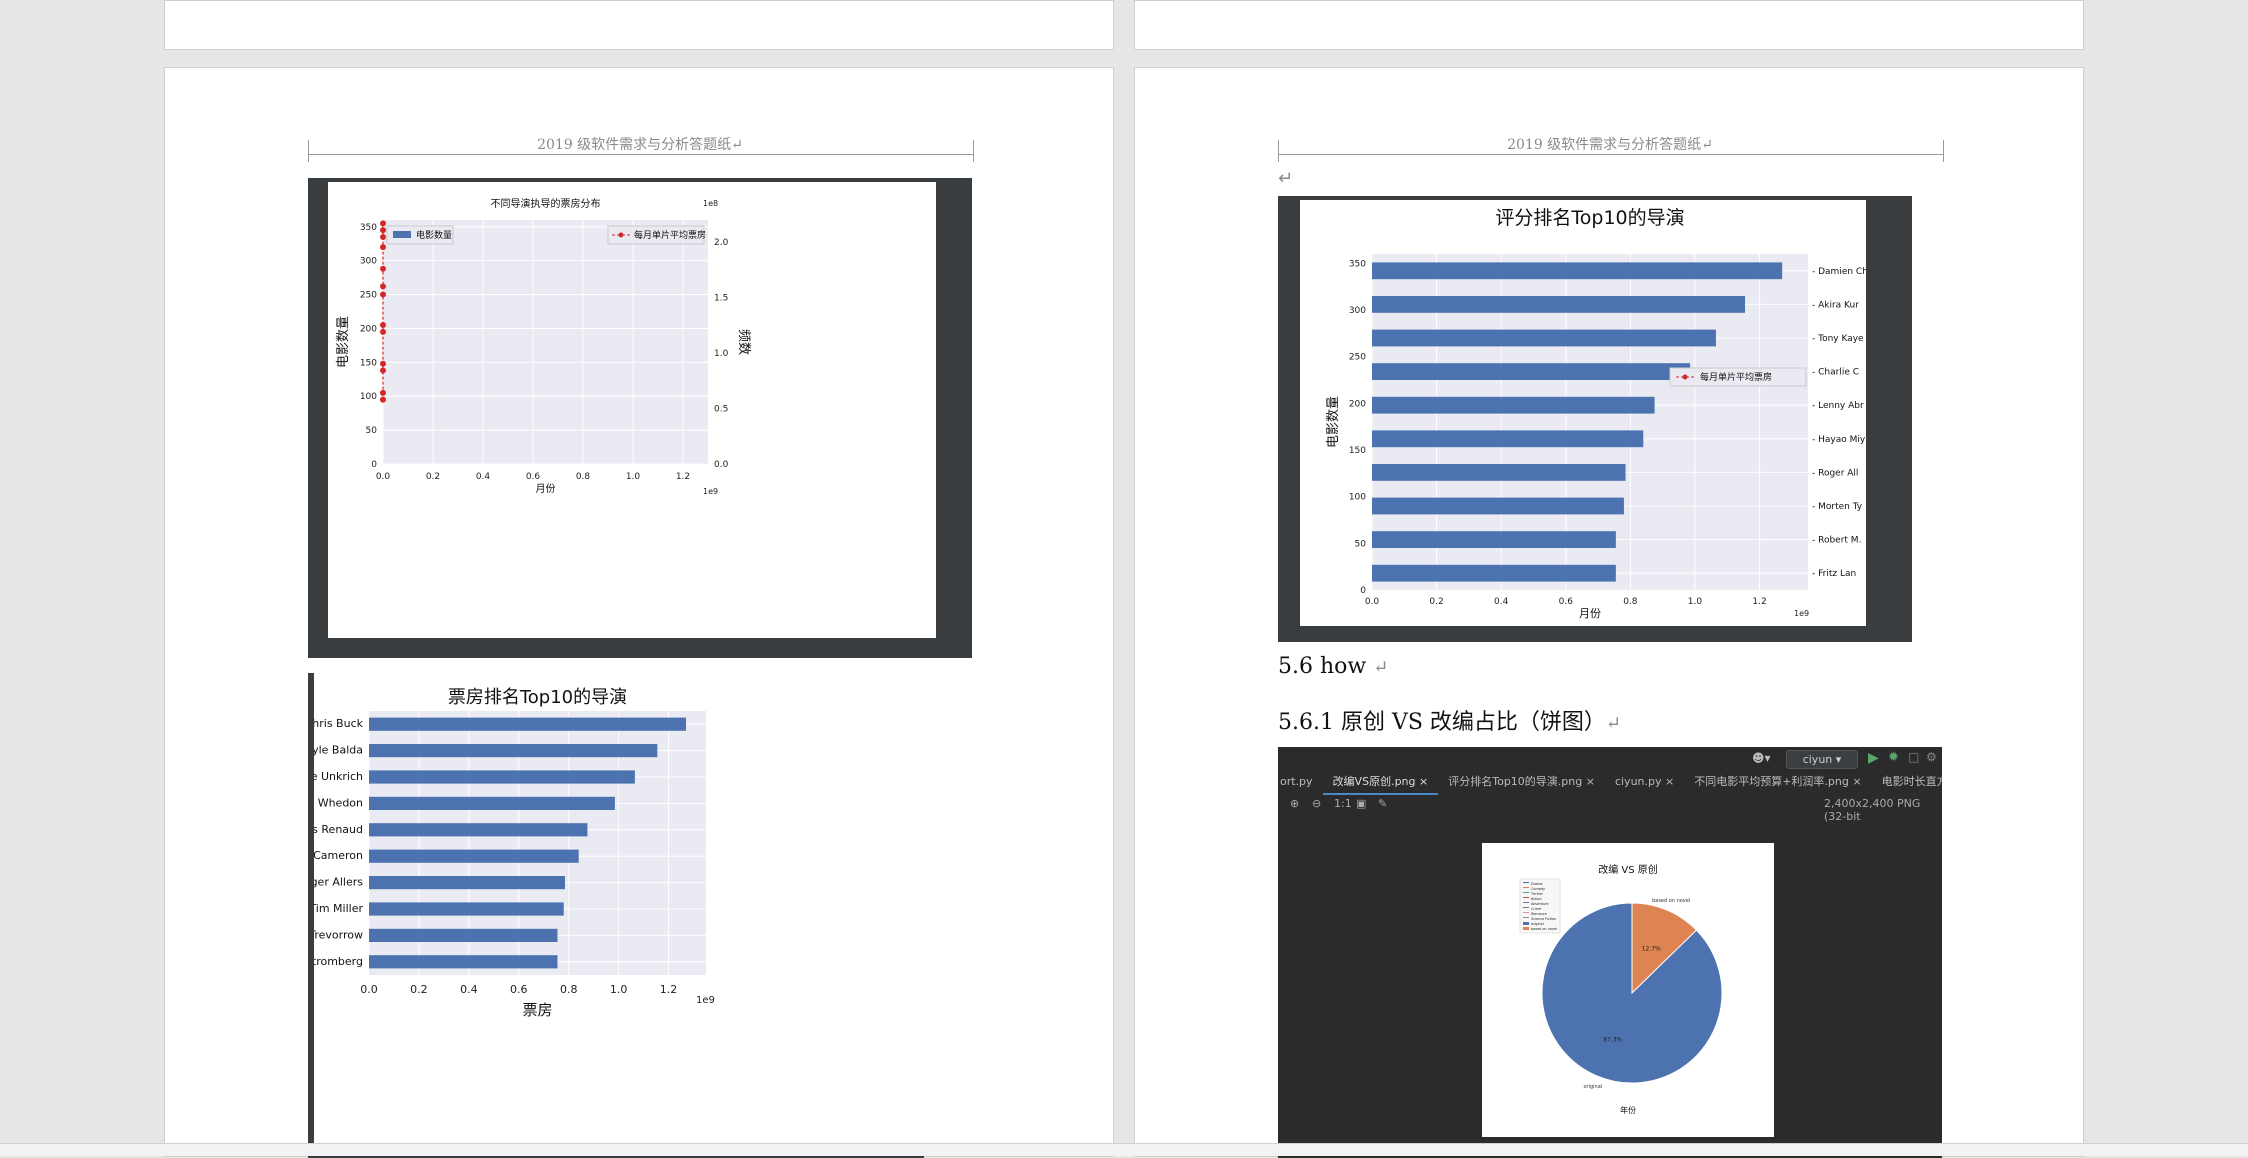 This screenshot has width=2248, height=1158. What do you see at coordinates (1610, 145) in the screenshot?
I see `page-header: 2019 级软件需求与分析答题纸↵` at bounding box center [1610, 145].